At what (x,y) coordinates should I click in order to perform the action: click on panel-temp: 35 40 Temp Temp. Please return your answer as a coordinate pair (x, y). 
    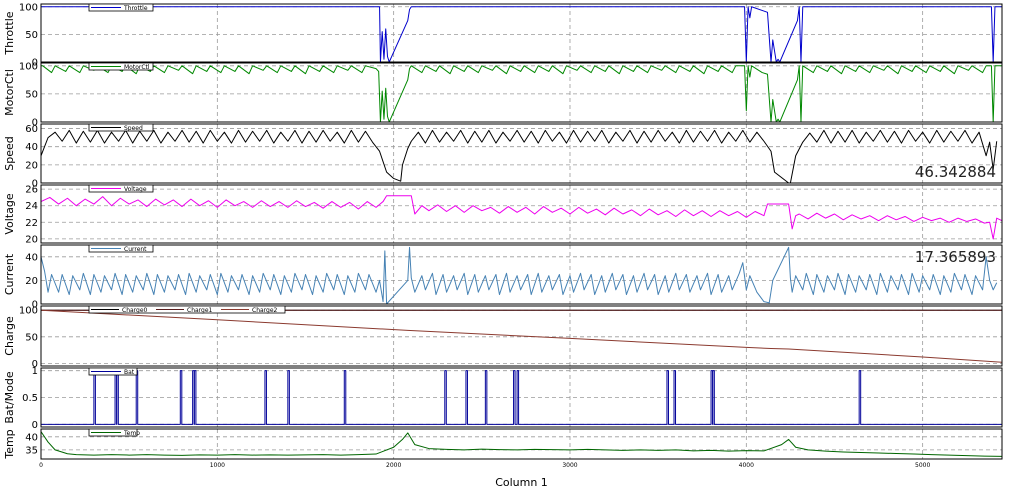
    Looking at the image, I should click on (503, 444).